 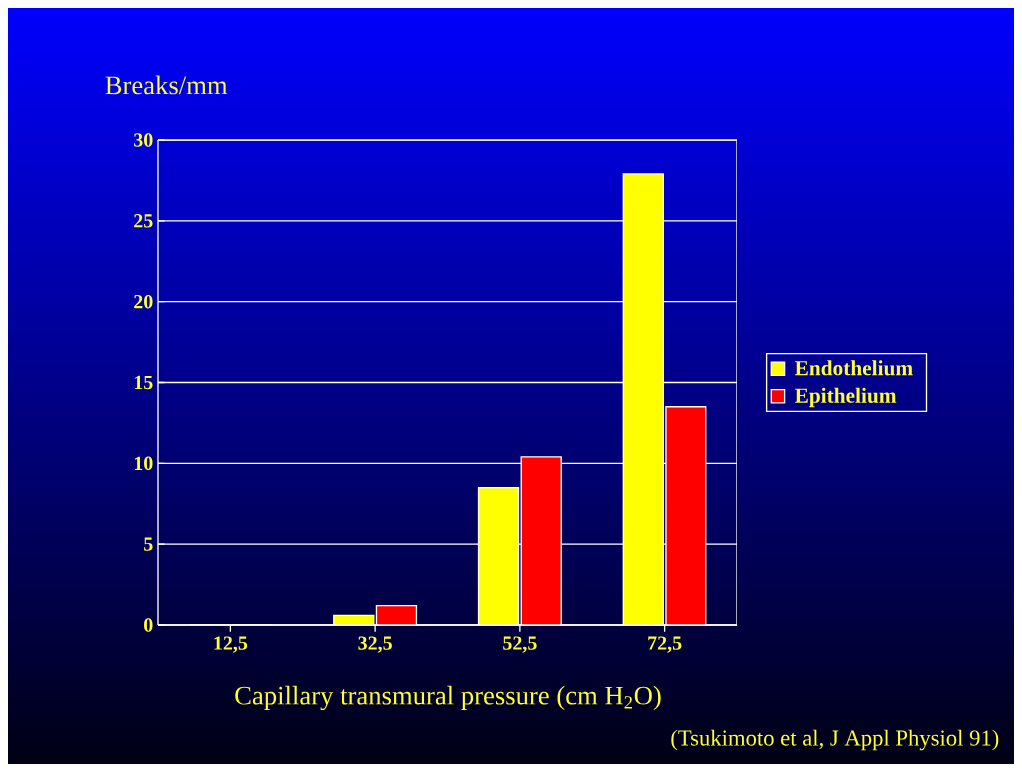 I want to click on y-tick-label: 20, so click(x=143, y=301).